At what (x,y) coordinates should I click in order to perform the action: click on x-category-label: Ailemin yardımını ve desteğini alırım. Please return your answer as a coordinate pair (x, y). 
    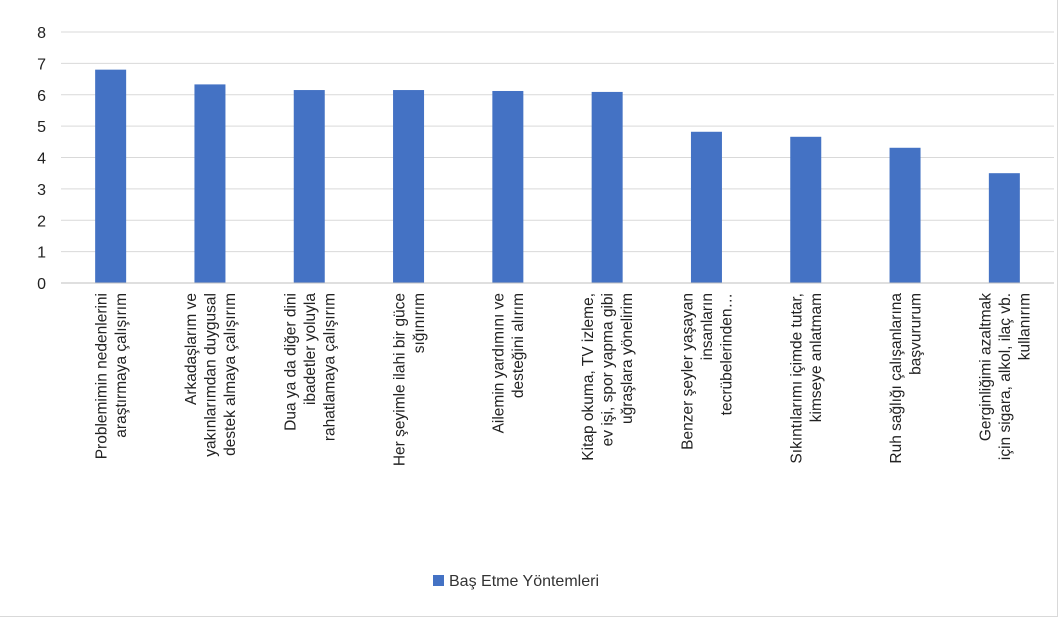
    Looking at the image, I should click on (509, 363).